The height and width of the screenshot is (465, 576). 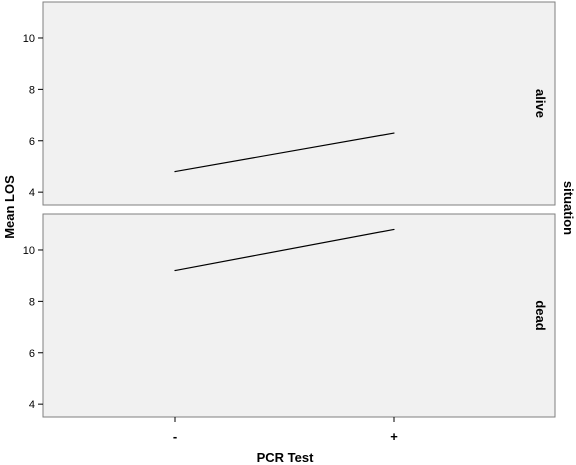 What do you see at coordinates (175, 436) in the screenshot?
I see `x-tick-label: -` at bounding box center [175, 436].